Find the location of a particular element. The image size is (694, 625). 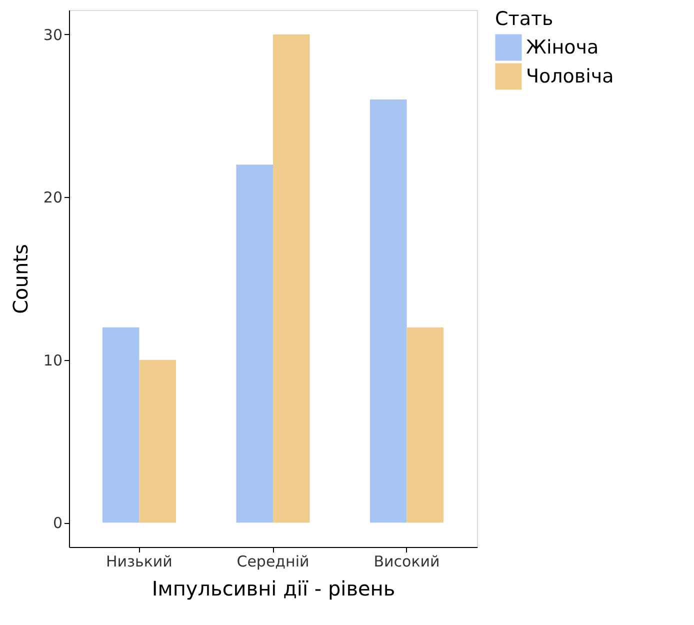

y-tick-label: 20 is located at coordinates (52, 197).